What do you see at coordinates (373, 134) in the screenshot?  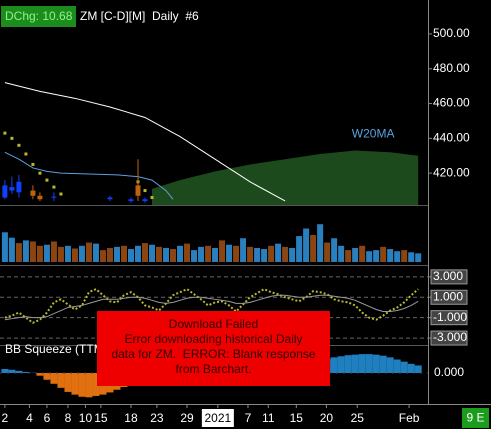 I see `series-label: W20MA` at bounding box center [373, 134].